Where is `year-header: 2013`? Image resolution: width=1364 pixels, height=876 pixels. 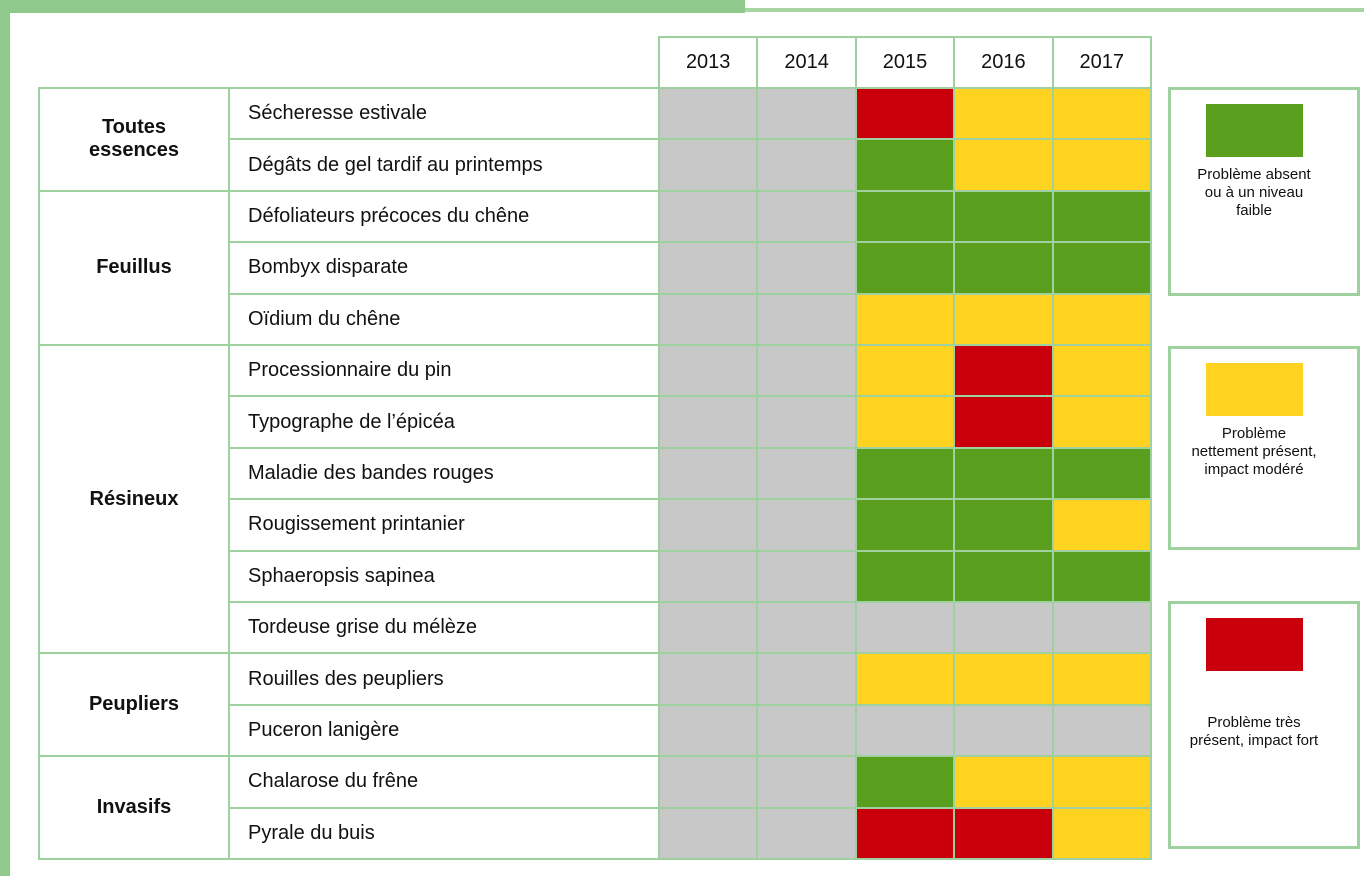
year-header: 2013 is located at coordinates (708, 62).